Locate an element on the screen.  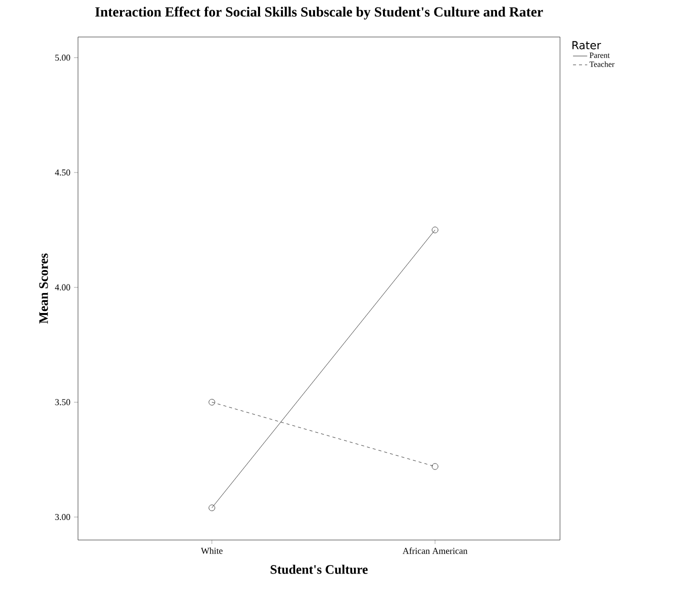
y-tick-label: 3.50 is located at coordinates (62, 402).